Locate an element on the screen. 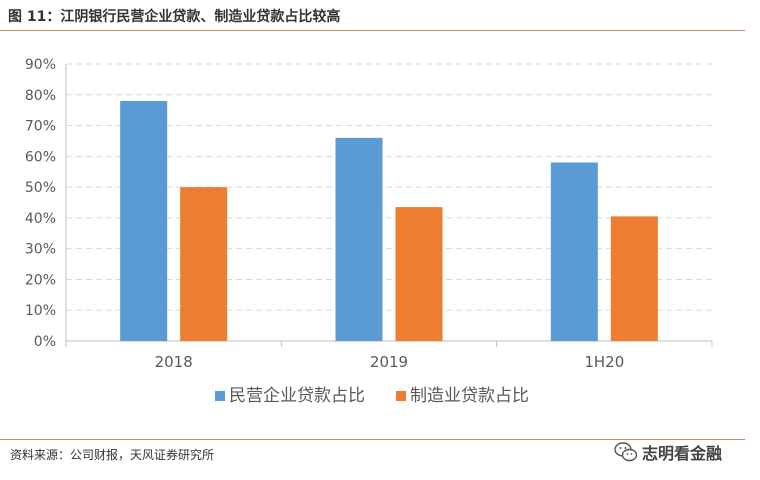 Image resolution: width=760 pixels, height=480 pixels. watermark-text: 志明看金融 is located at coordinates (682, 453).